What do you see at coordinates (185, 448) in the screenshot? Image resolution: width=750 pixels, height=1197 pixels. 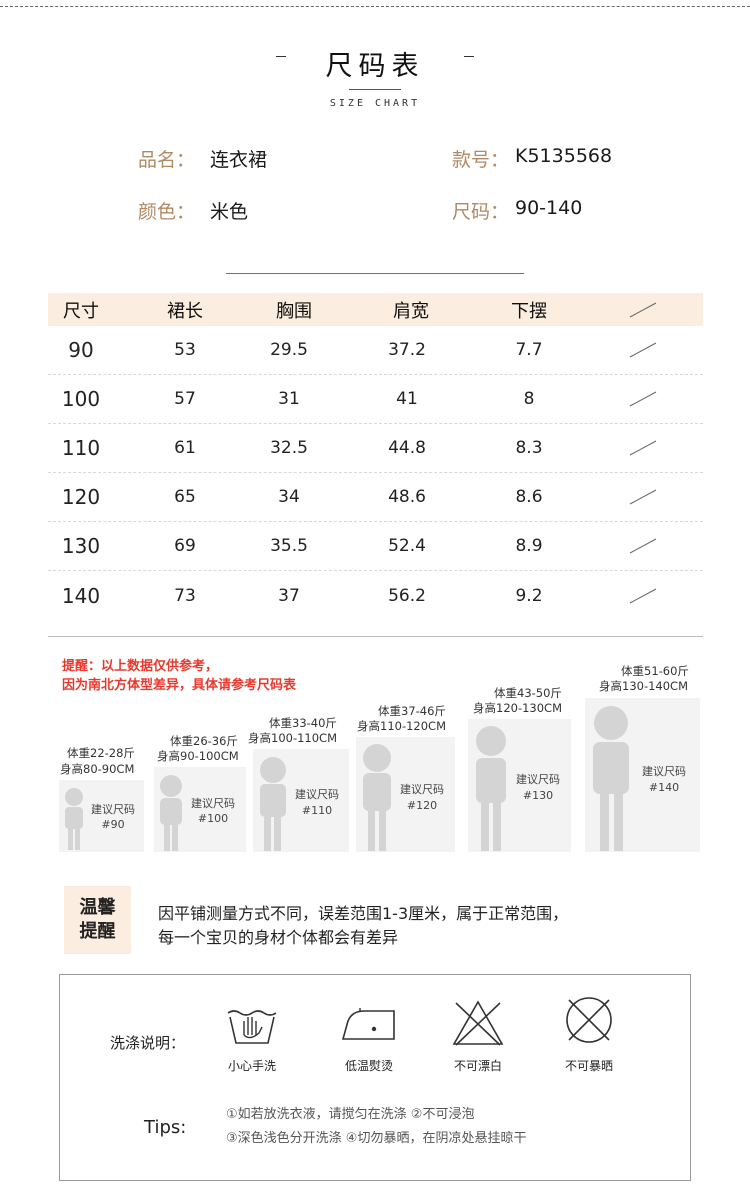 I see `cell-dress-length: 61` at bounding box center [185, 448].